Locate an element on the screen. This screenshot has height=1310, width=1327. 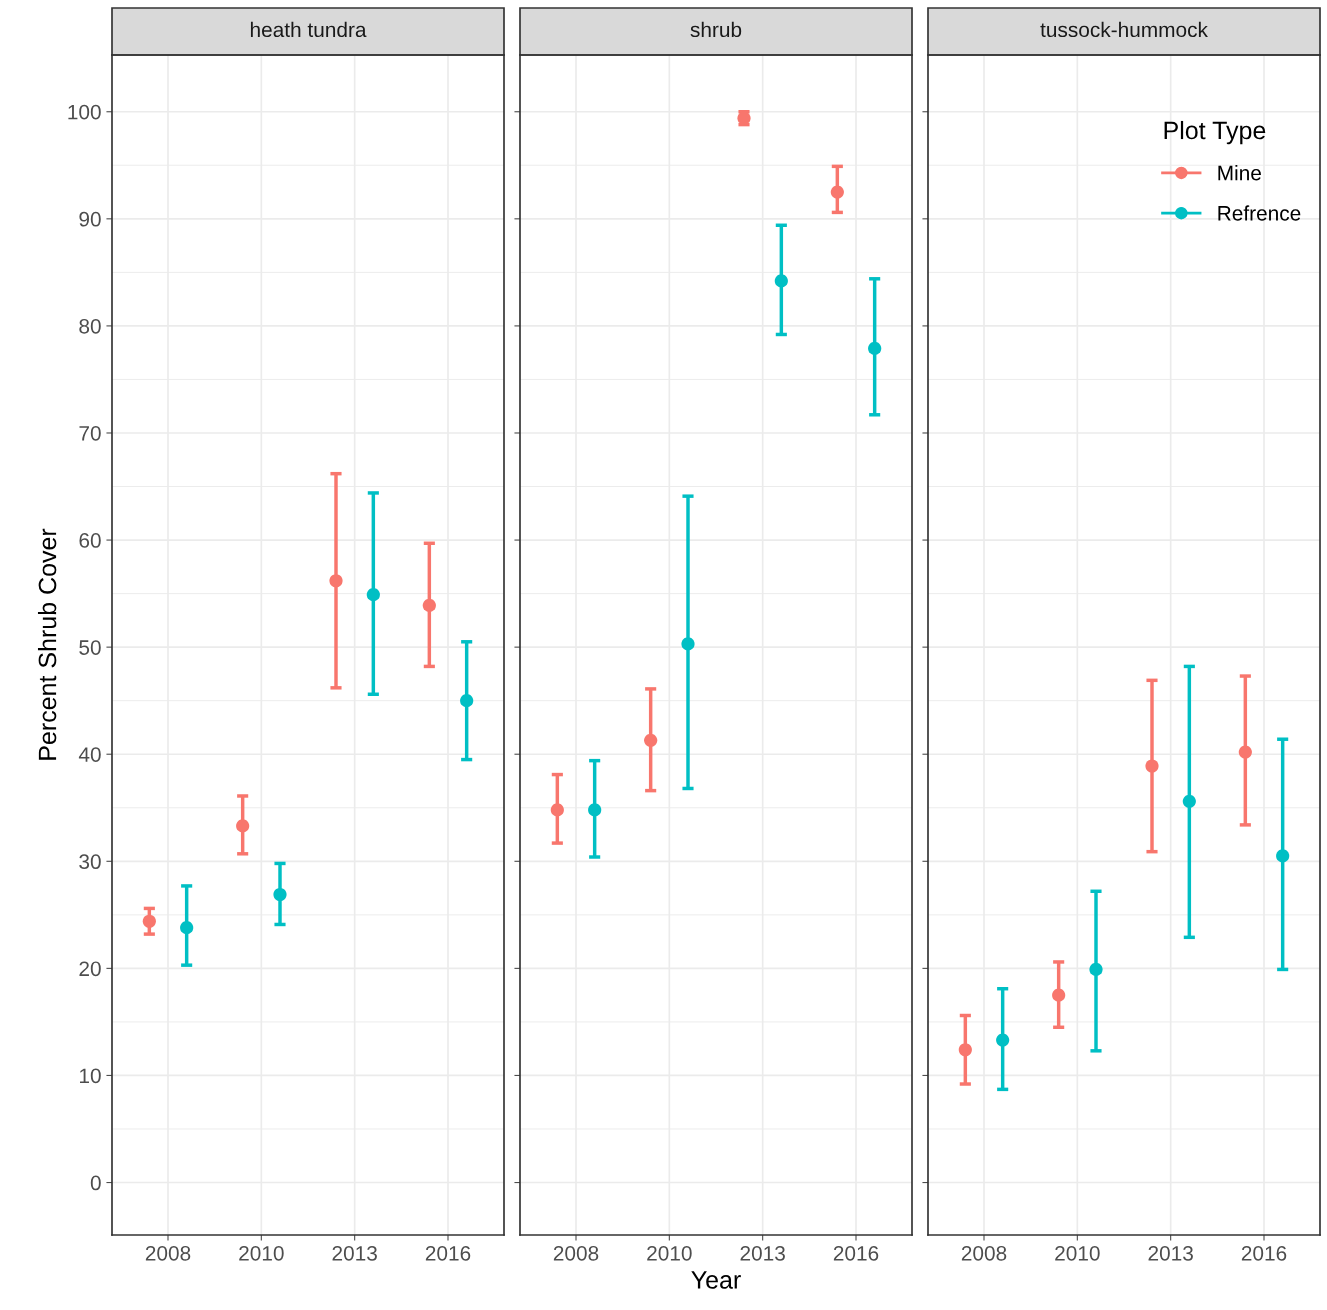
y-tick-label: 50 is located at coordinates (90, 647).